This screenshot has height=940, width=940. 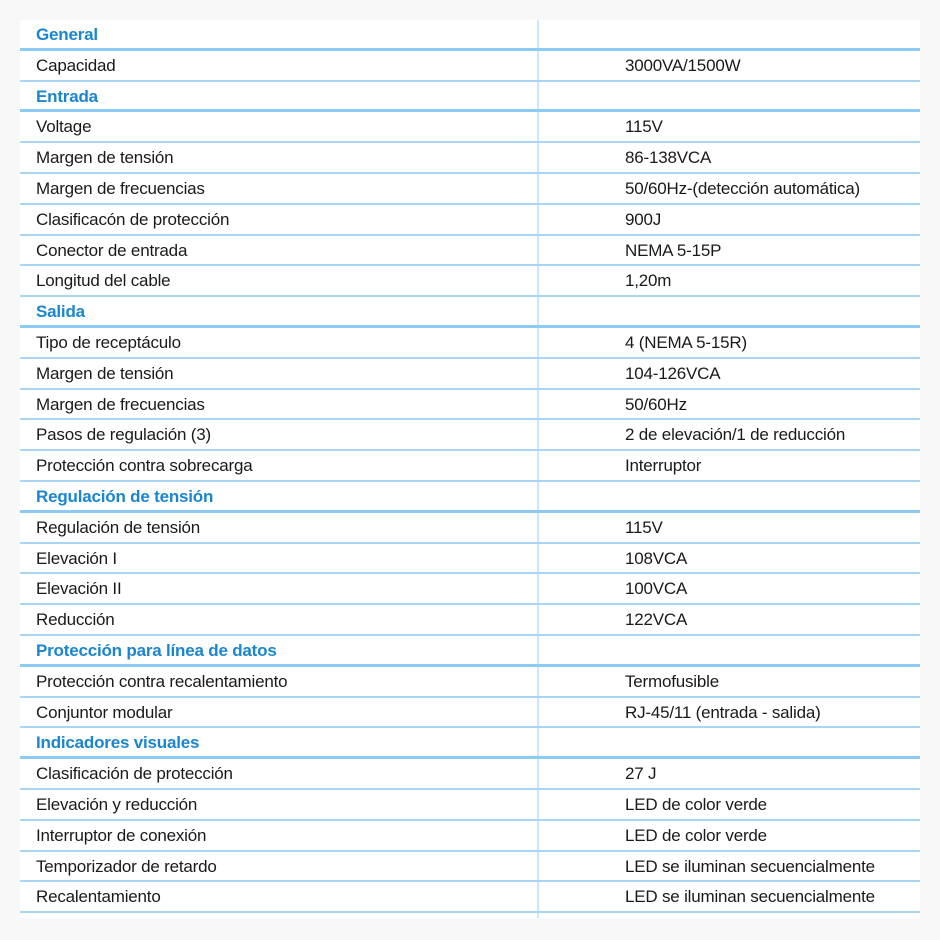 I want to click on section-title: Regulación de tensión, so click(x=125, y=496).